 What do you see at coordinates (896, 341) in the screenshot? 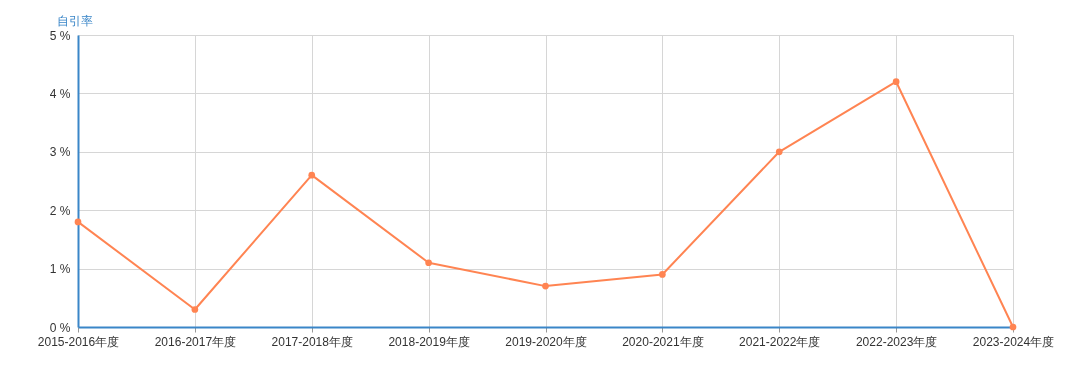
I see `x-tick-label: 2022-2023年度` at bounding box center [896, 341].